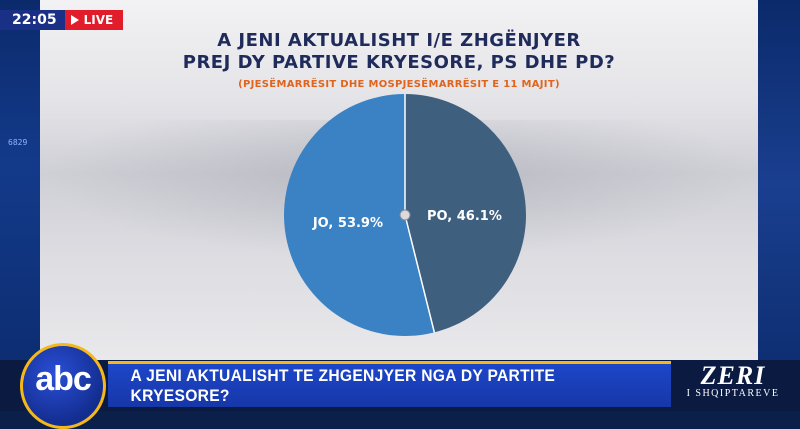  Describe the element at coordinates (32, 20) in the screenshot. I see `clock-time: 22:05` at that location.